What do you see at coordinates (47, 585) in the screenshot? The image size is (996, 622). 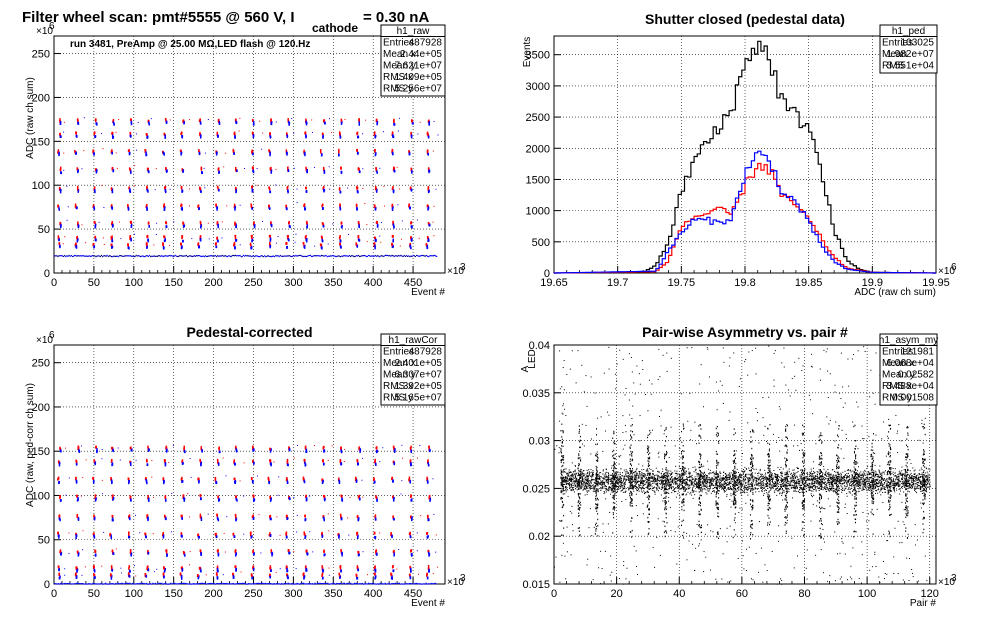 I see `y-tick-label: 0` at bounding box center [47, 585].